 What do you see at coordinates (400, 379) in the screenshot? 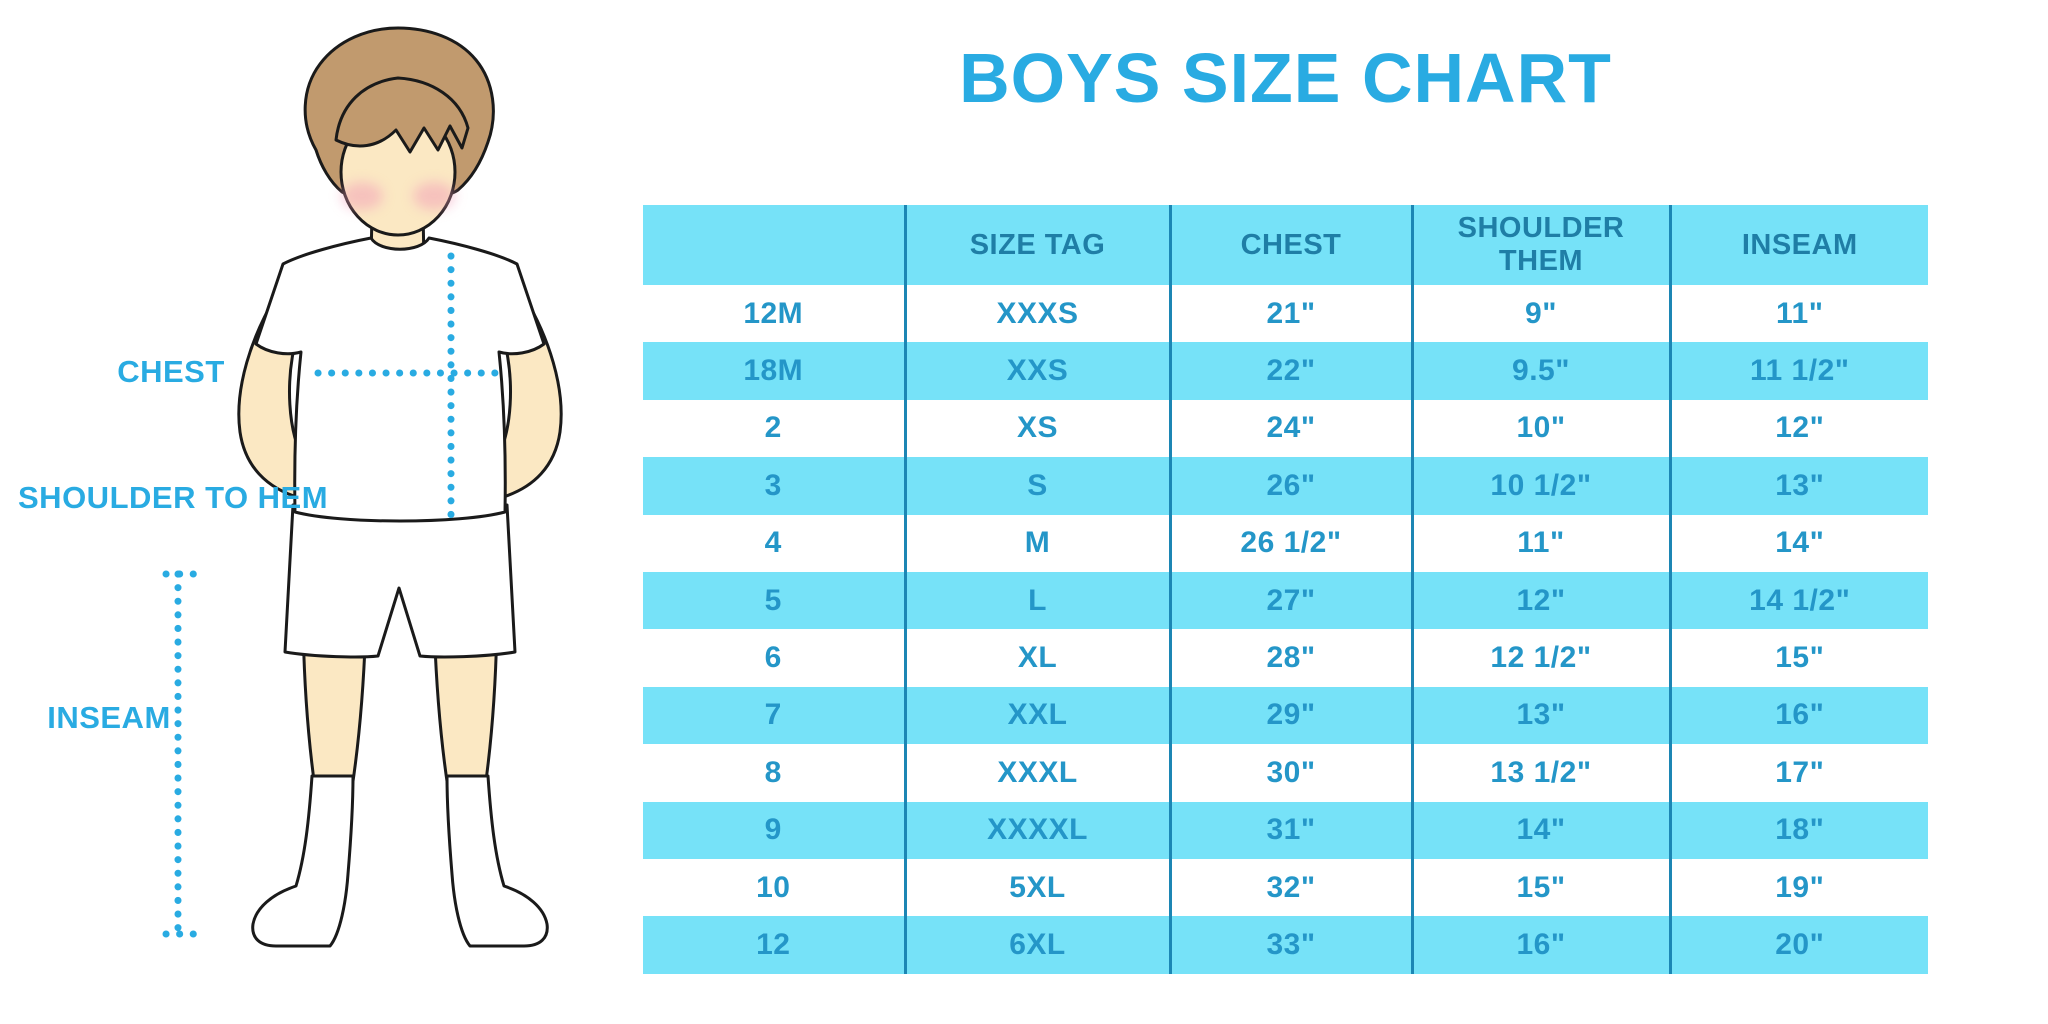
I see `t-shirt` at bounding box center [400, 379].